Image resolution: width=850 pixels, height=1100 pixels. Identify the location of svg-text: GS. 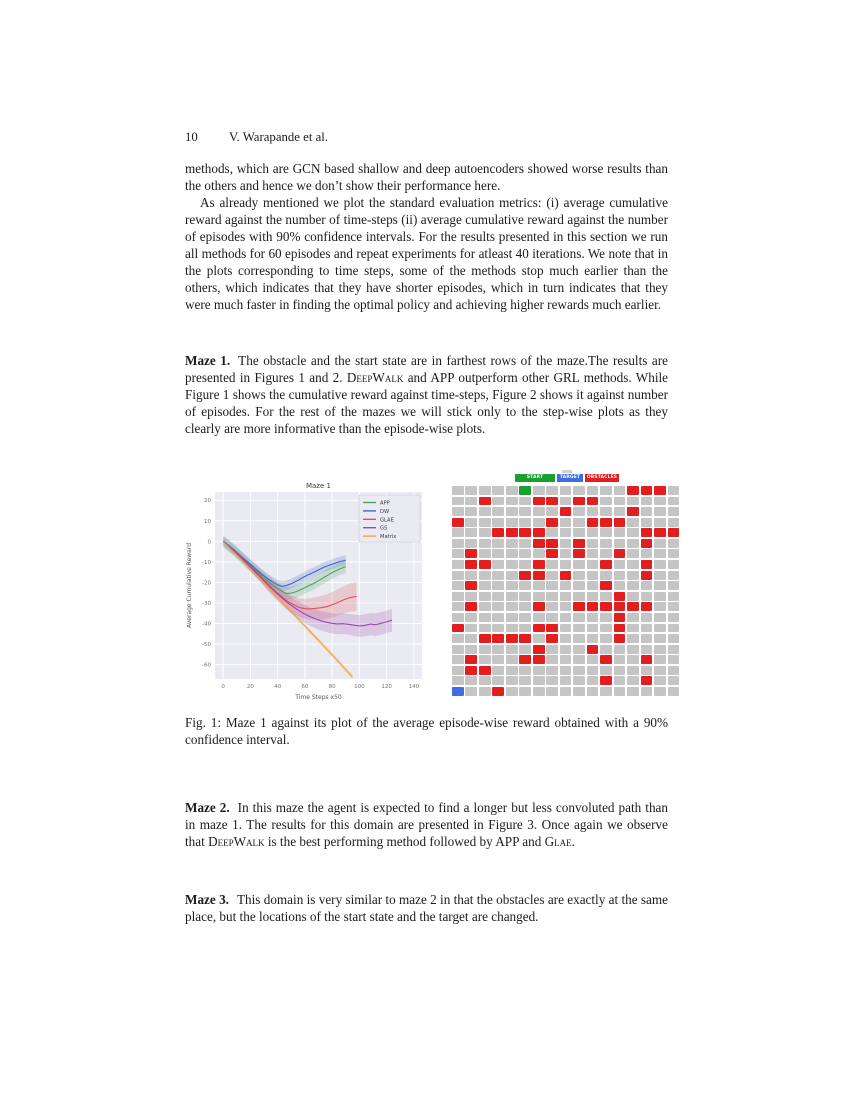
(383, 529).